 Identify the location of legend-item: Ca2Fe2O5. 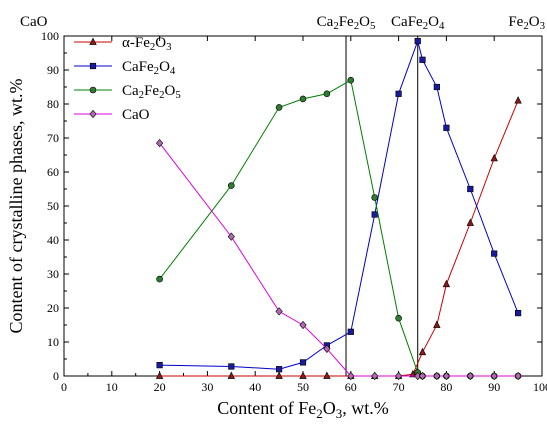
(127, 92).